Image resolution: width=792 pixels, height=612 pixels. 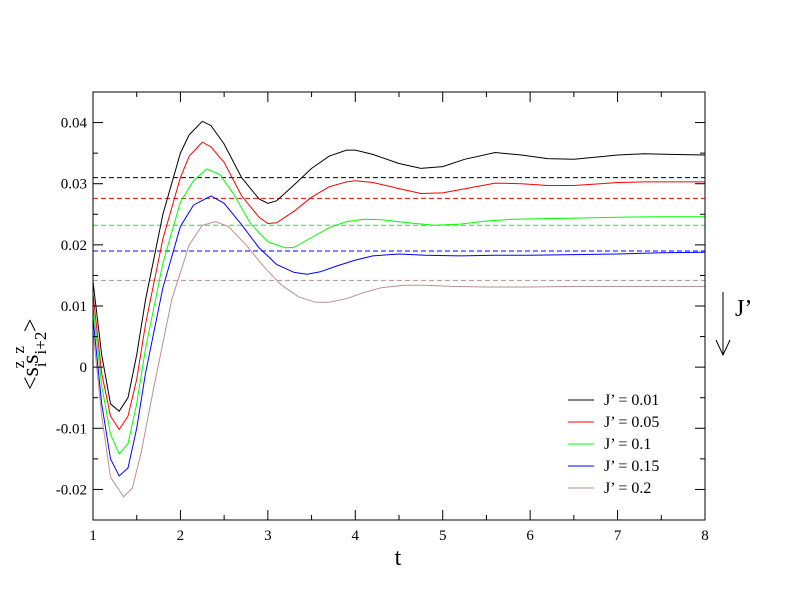 I want to click on y-tick-label: -0.01, so click(x=71, y=429).